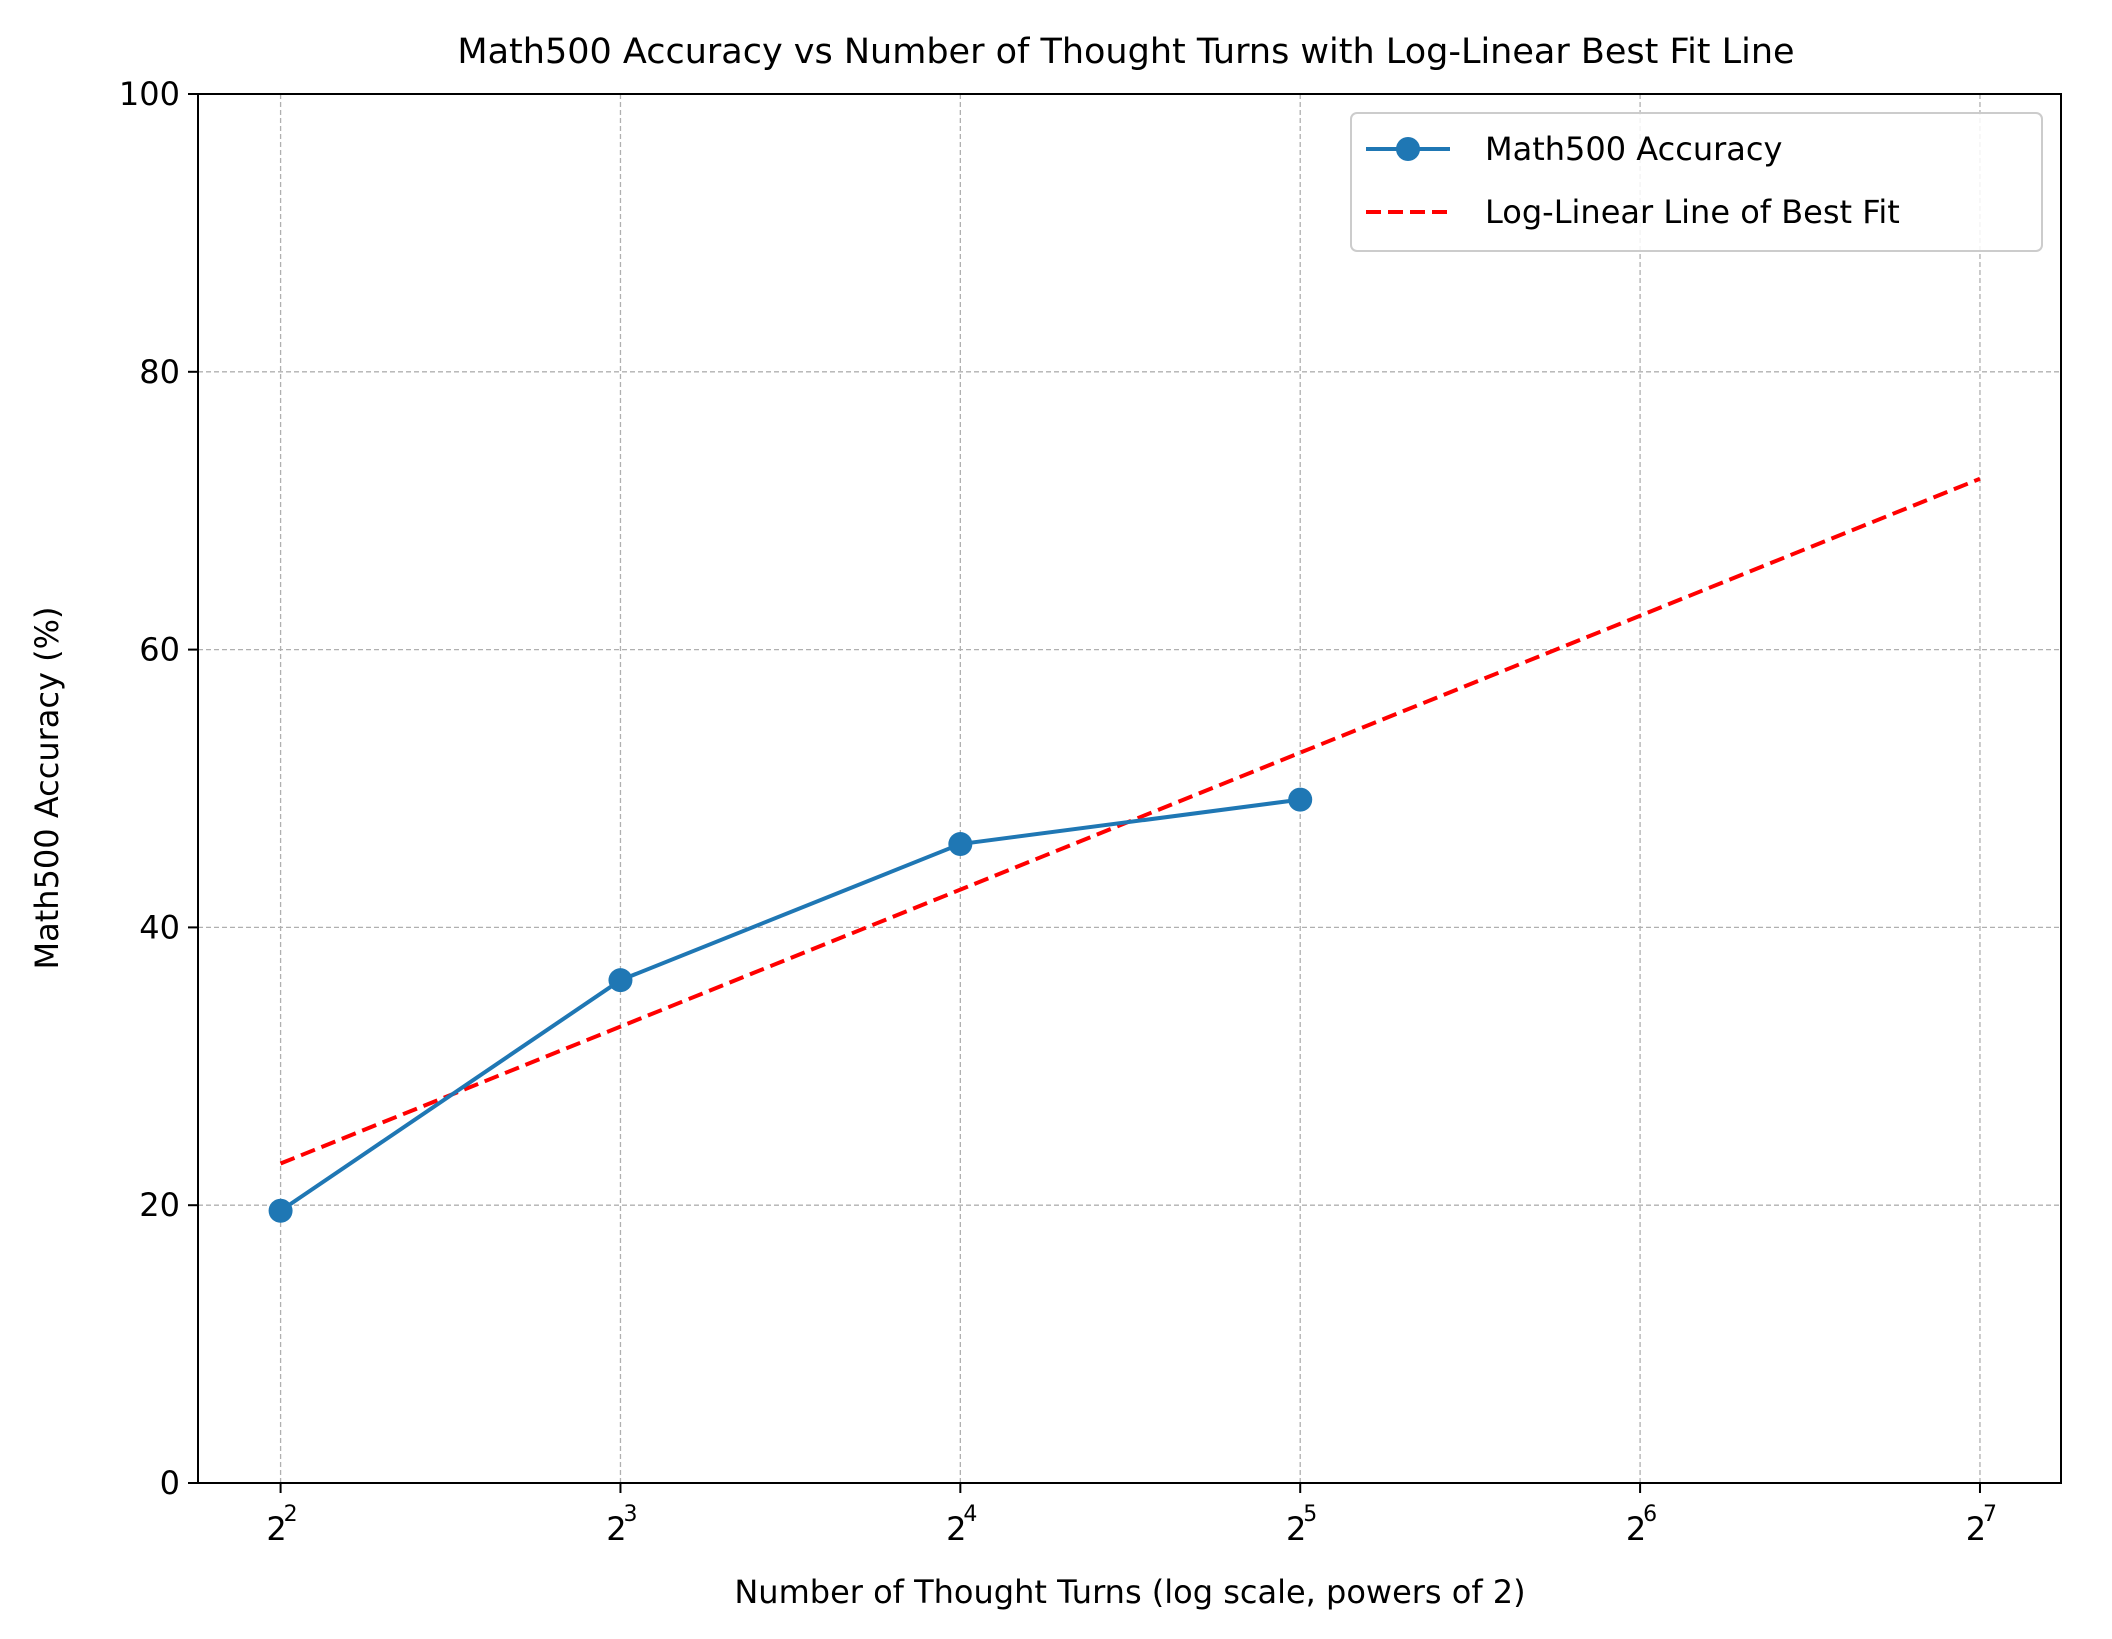  Describe the element at coordinates (47, 788) in the screenshot. I see `y-axis-label: Math500 Accuracy (%)` at that location.